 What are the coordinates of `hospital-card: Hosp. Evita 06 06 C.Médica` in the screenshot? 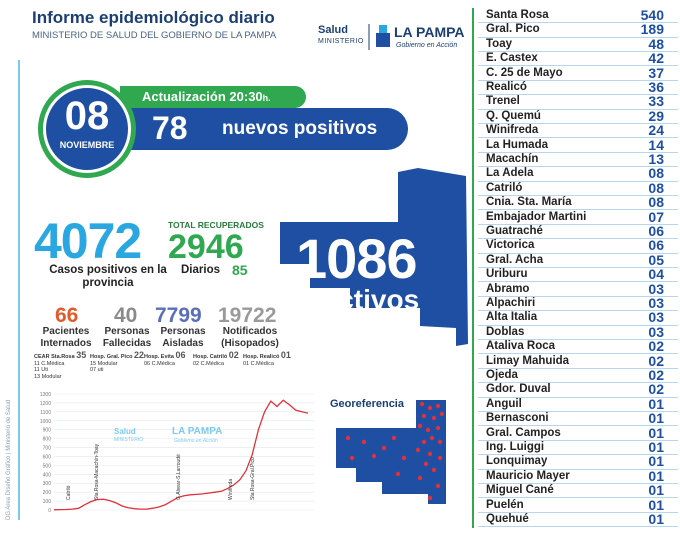 It's located at (165, 358).